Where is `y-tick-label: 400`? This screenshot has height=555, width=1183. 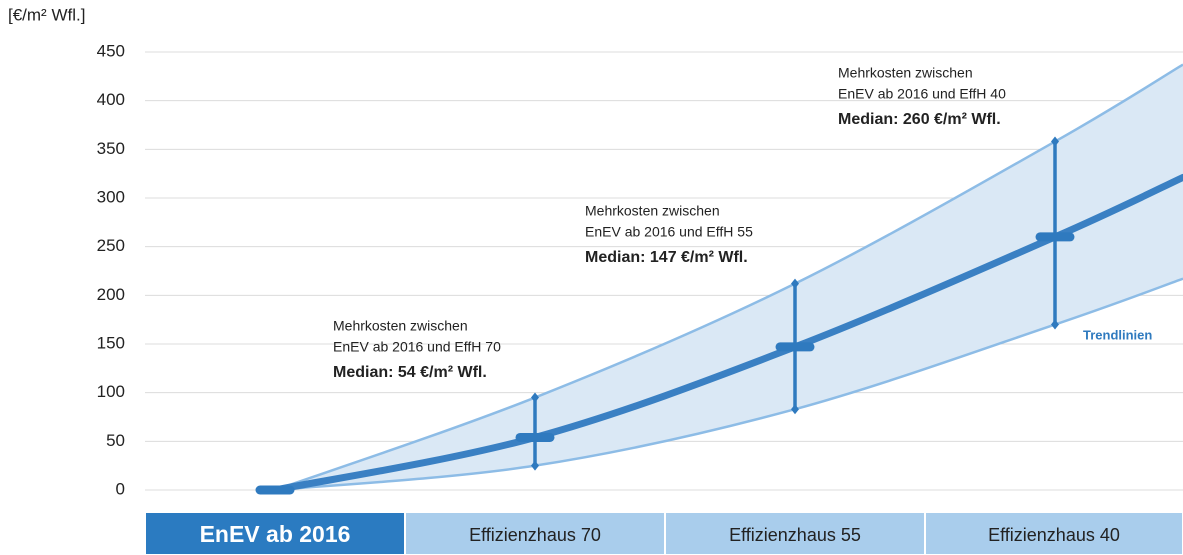 y-tick-label: 400 is located at coordinates (111, 99).